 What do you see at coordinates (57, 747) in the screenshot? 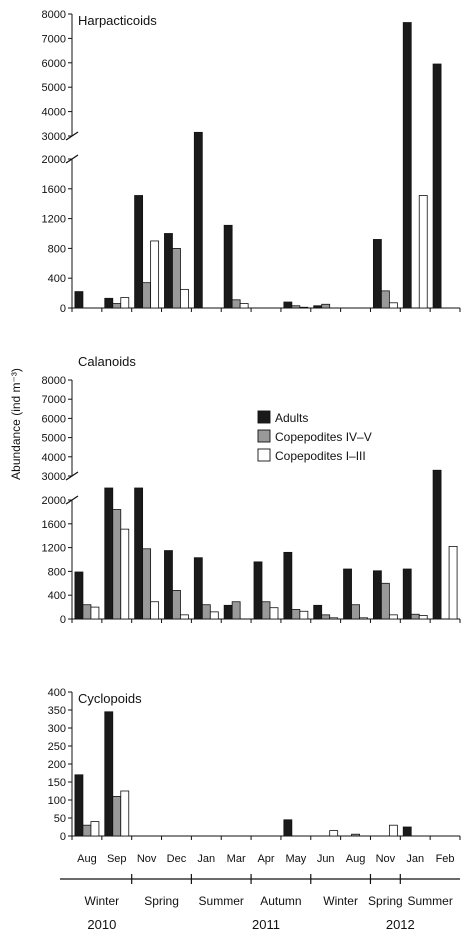
I see `y-tick-label: 250` at bounding box center [57, 747].